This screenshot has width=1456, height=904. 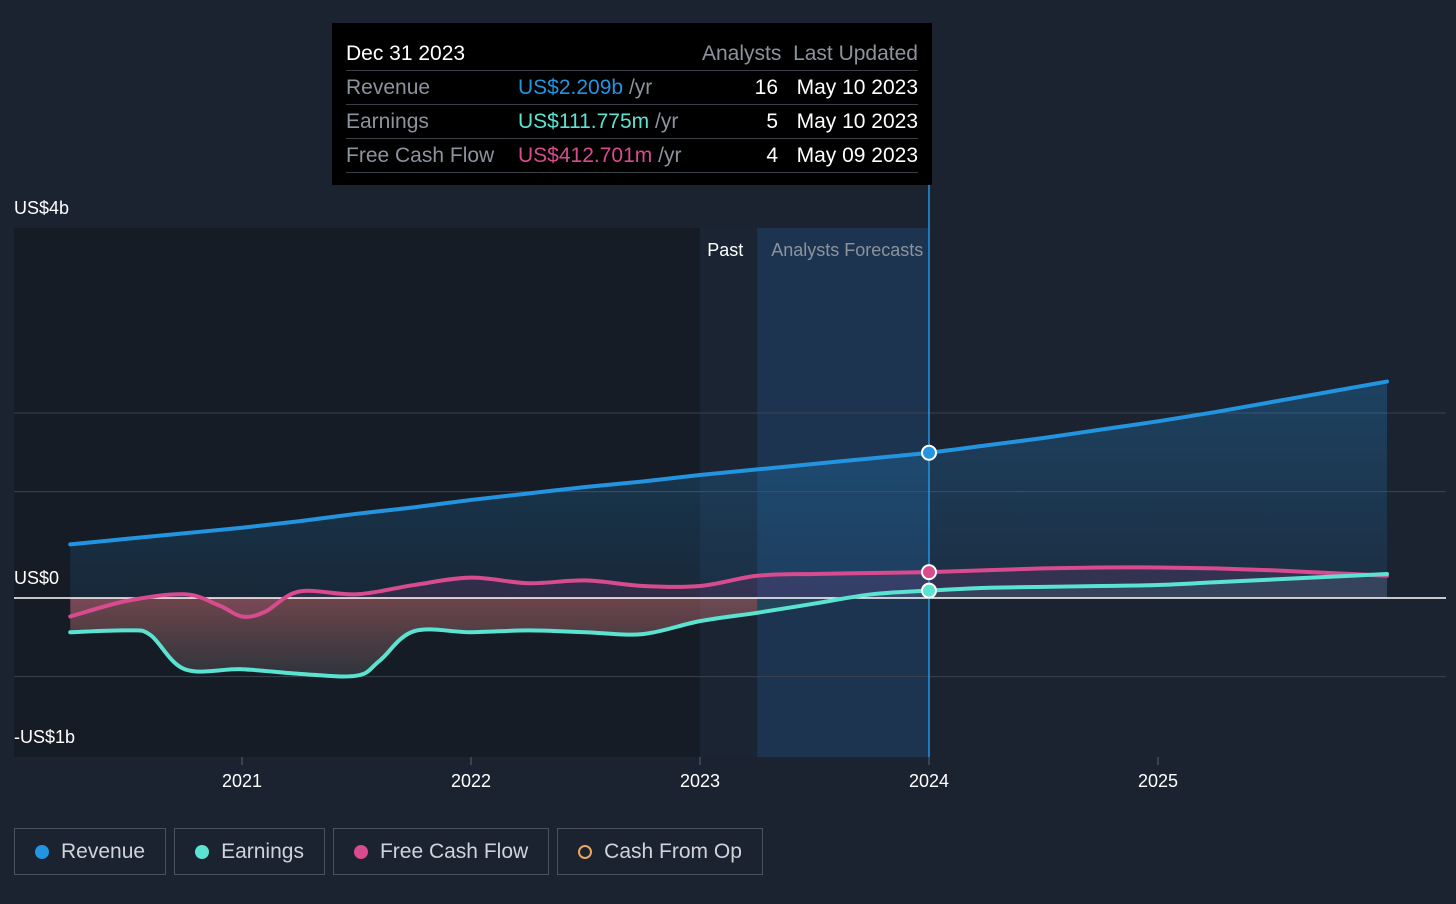 What do you see at coordinates (772, 121) in the screenshot?
I see `tooltip-analysts: 5` at bounding box center [772, 121].